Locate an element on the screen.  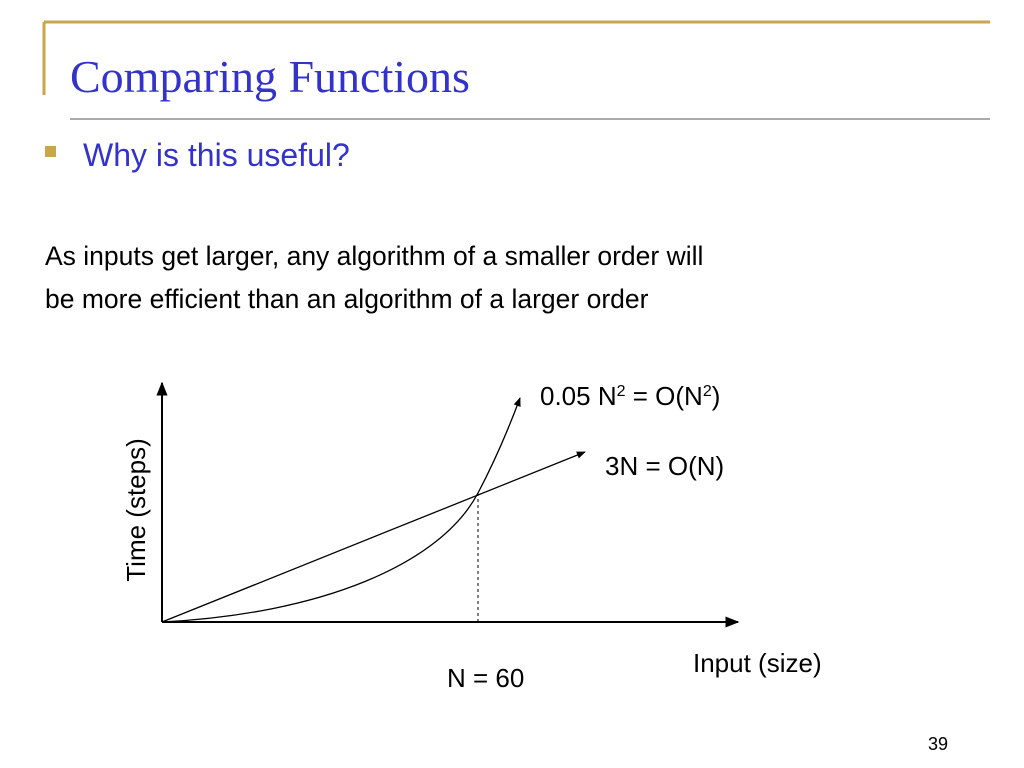
slide-title: Comparing Functions is located at coordinates (270, 76).